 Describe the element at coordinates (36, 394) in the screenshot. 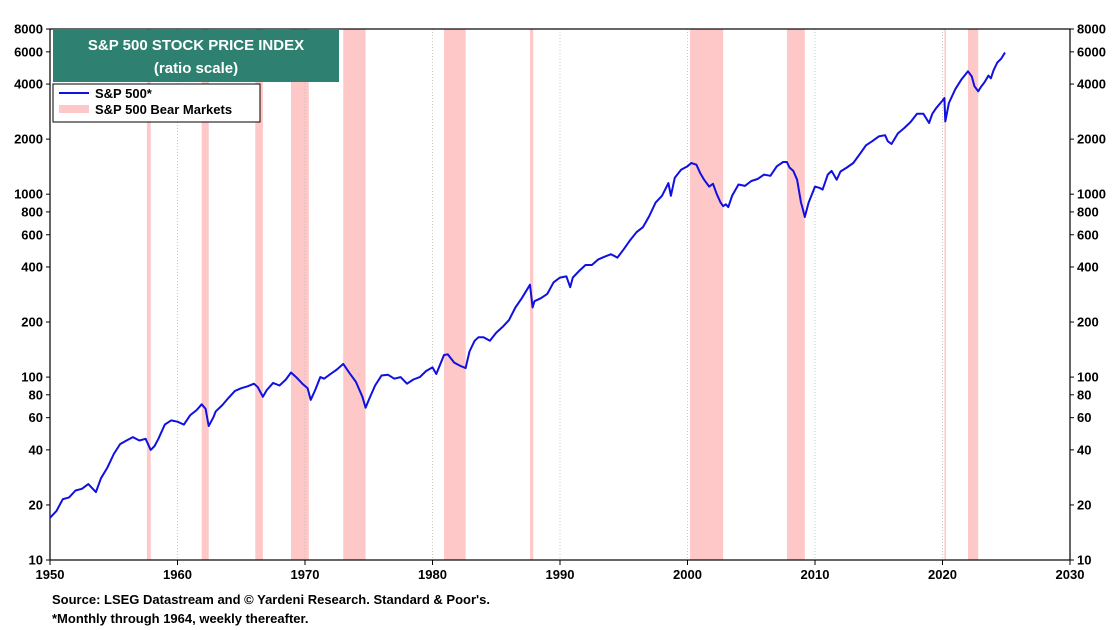

I see `y-tick-label-left: 80` at that location.